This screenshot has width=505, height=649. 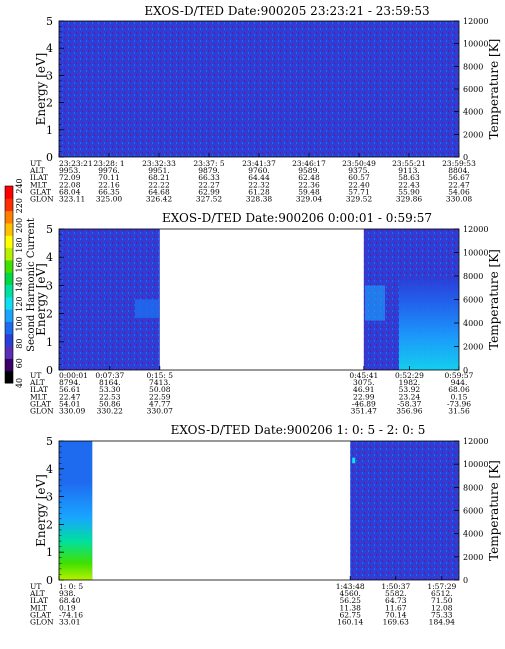 I want to click on table-cell: 22.36, so click(x=309, y=184).